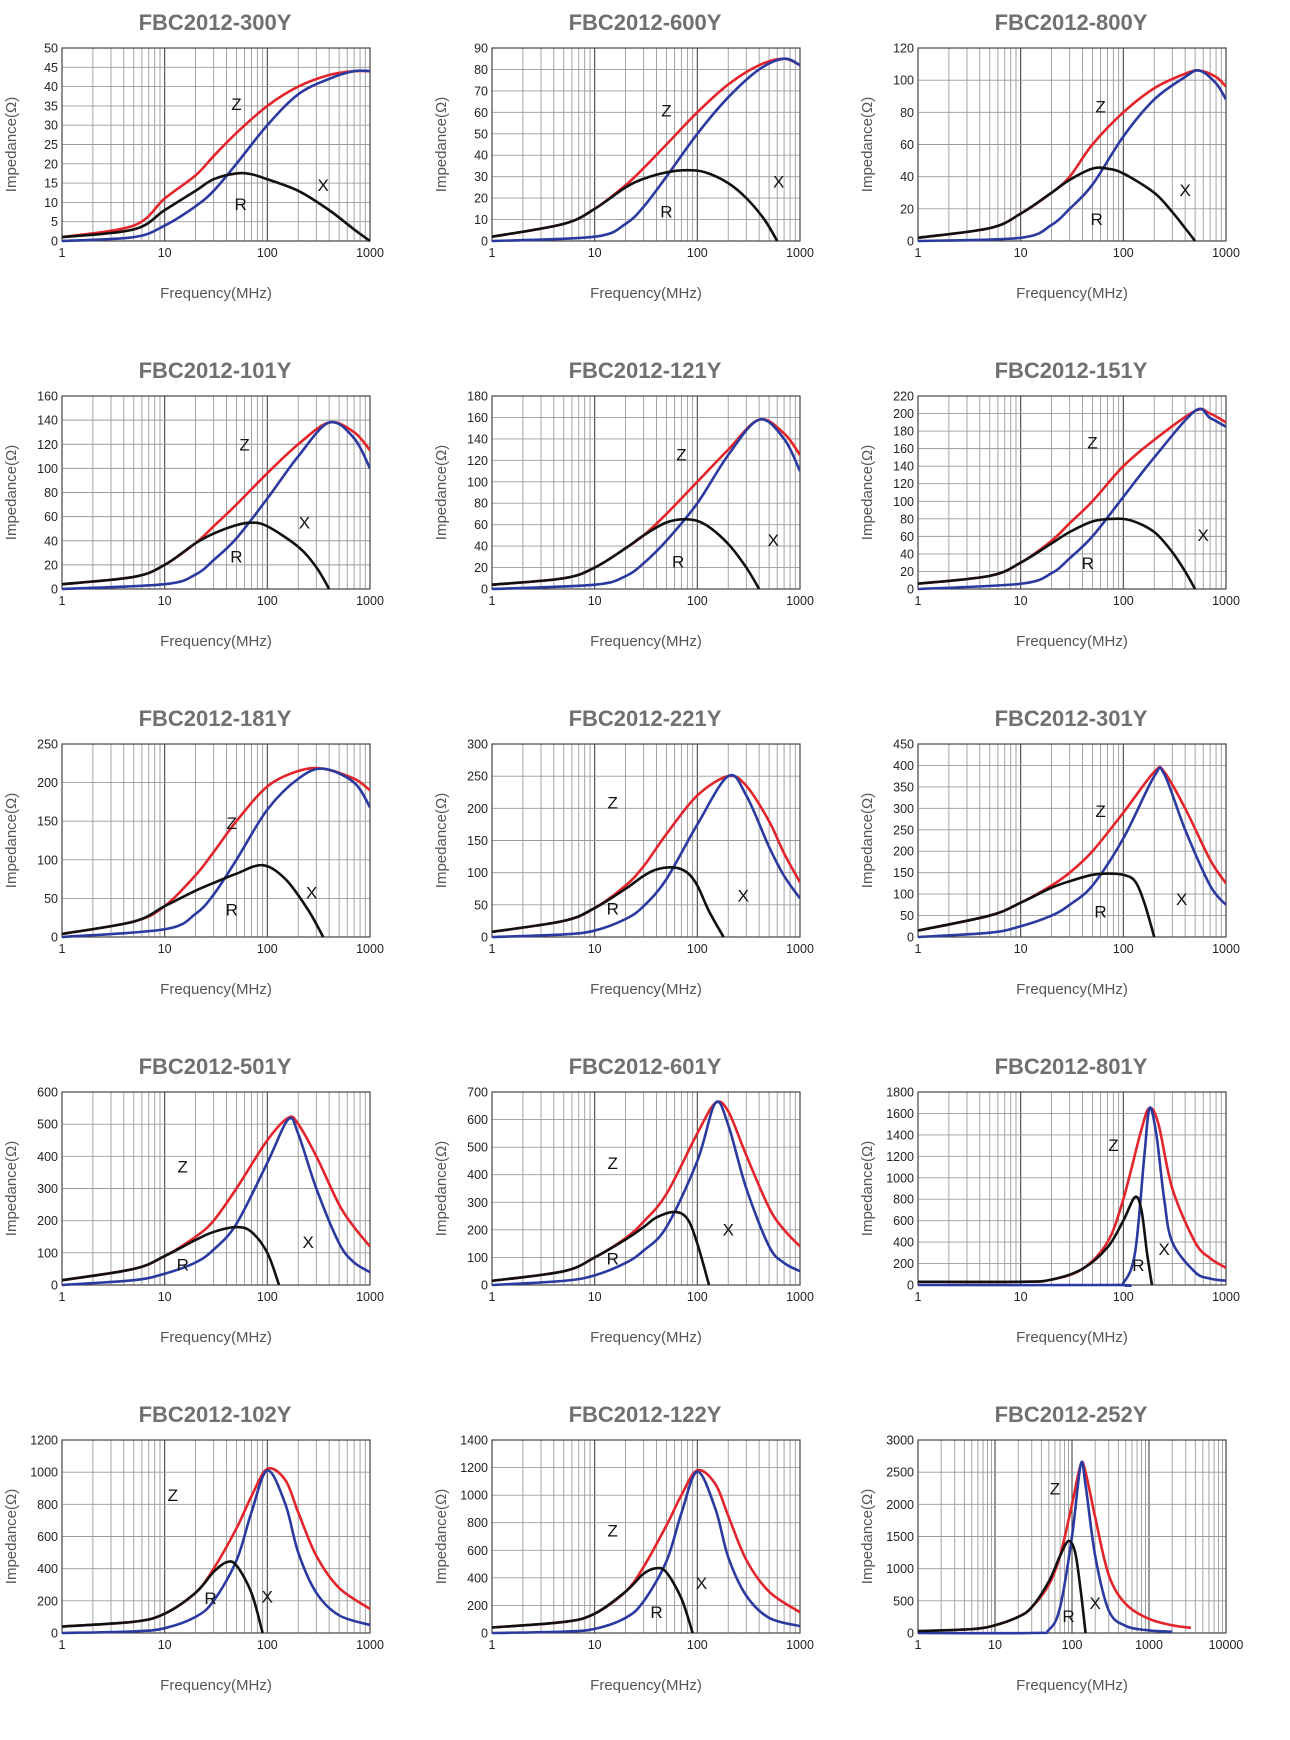 This screenshot has height=1740, width=1290. What do you see at coordinates (645, 22) in the screenshot?
I see `chart-title: FBC2012-600Y` at bounding box center [645, 22].